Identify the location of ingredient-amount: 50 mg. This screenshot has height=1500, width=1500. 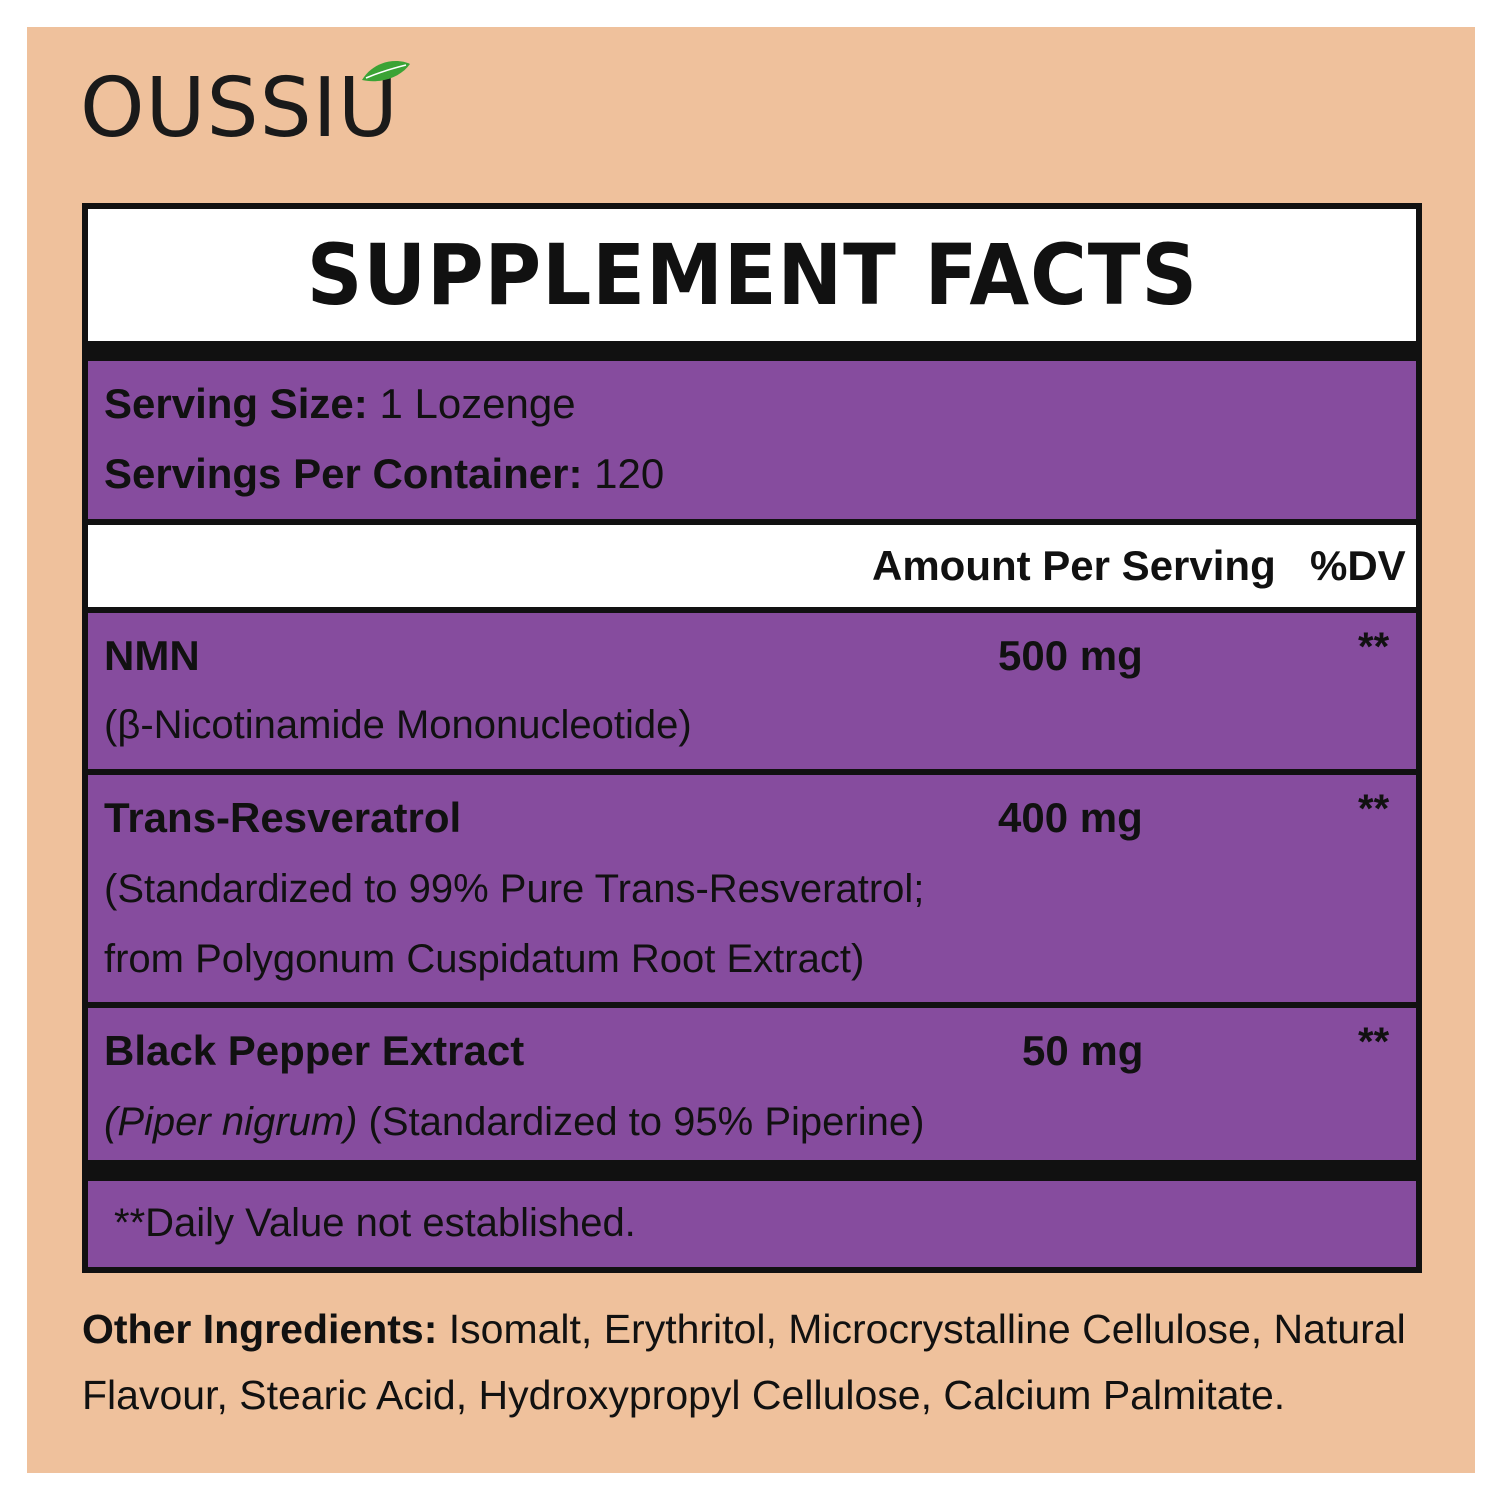
(1083, 1050).